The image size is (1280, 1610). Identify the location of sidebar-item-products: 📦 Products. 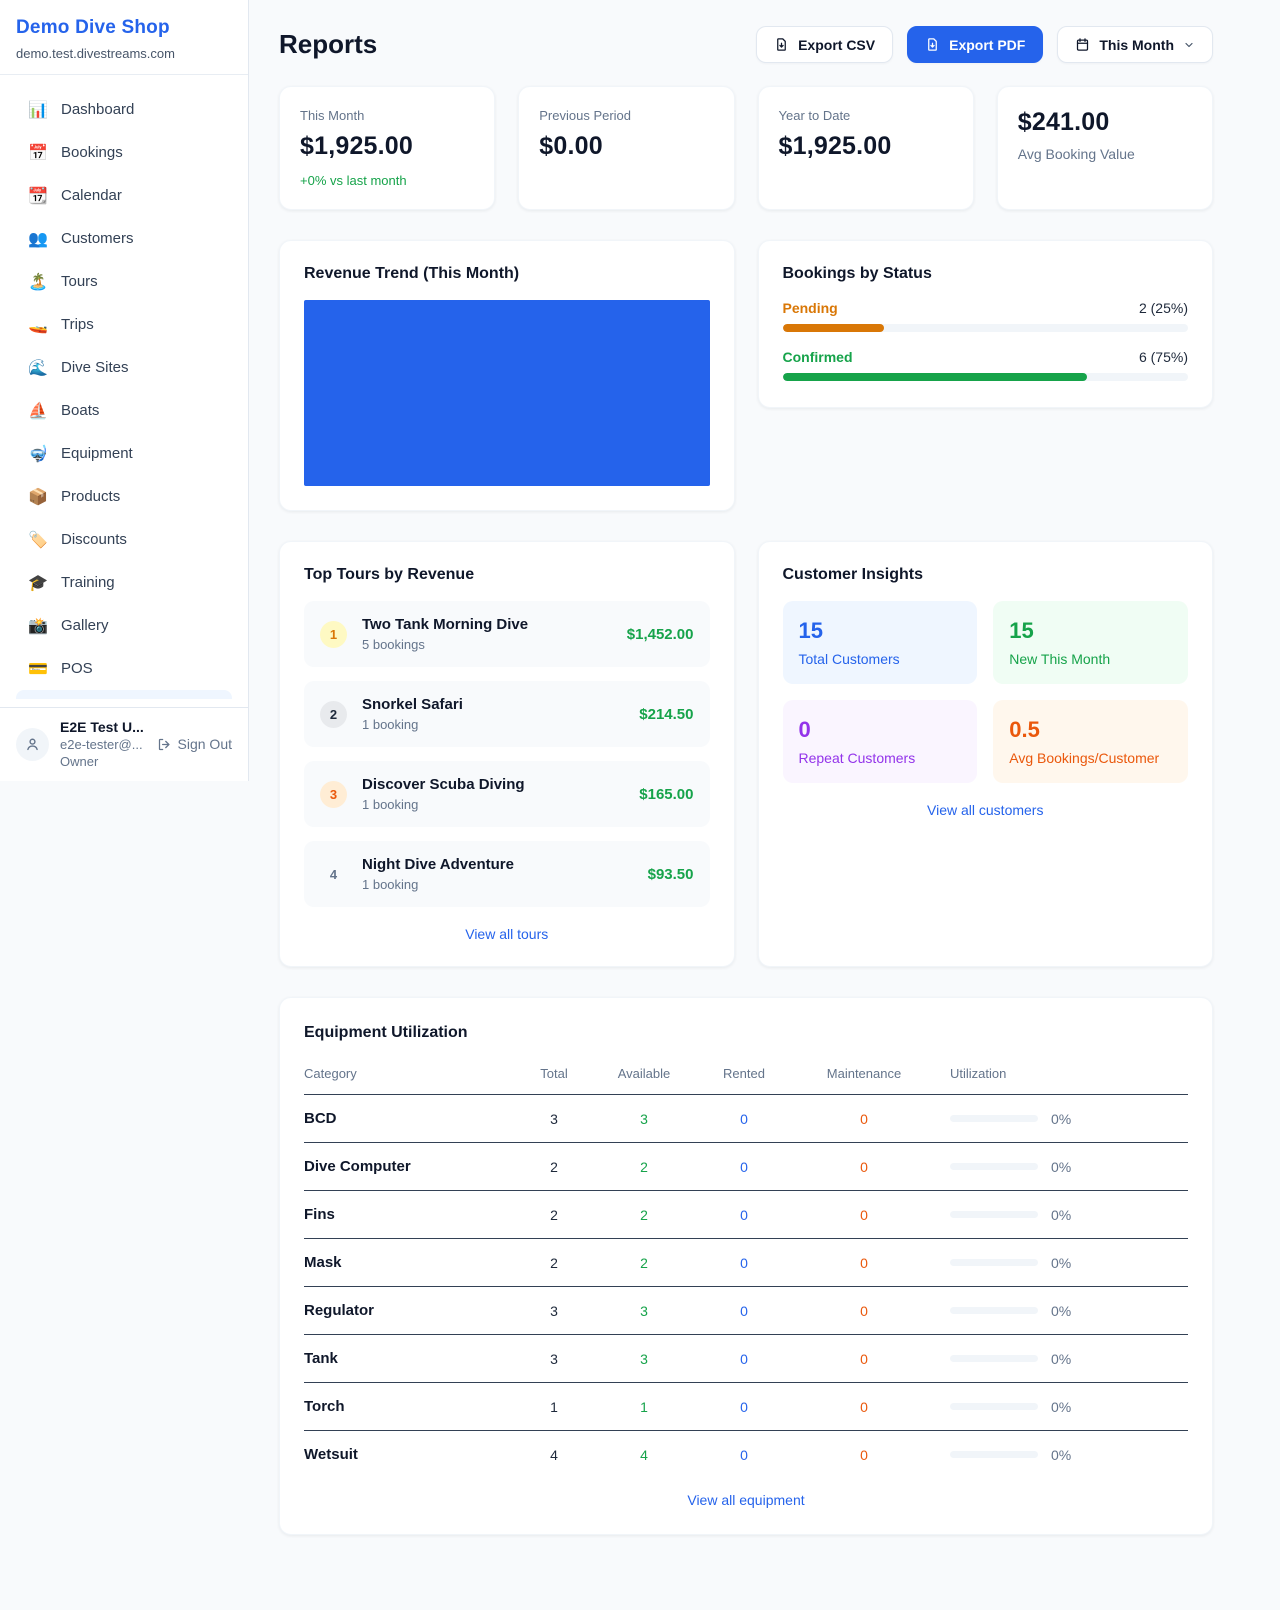
(124, 496).